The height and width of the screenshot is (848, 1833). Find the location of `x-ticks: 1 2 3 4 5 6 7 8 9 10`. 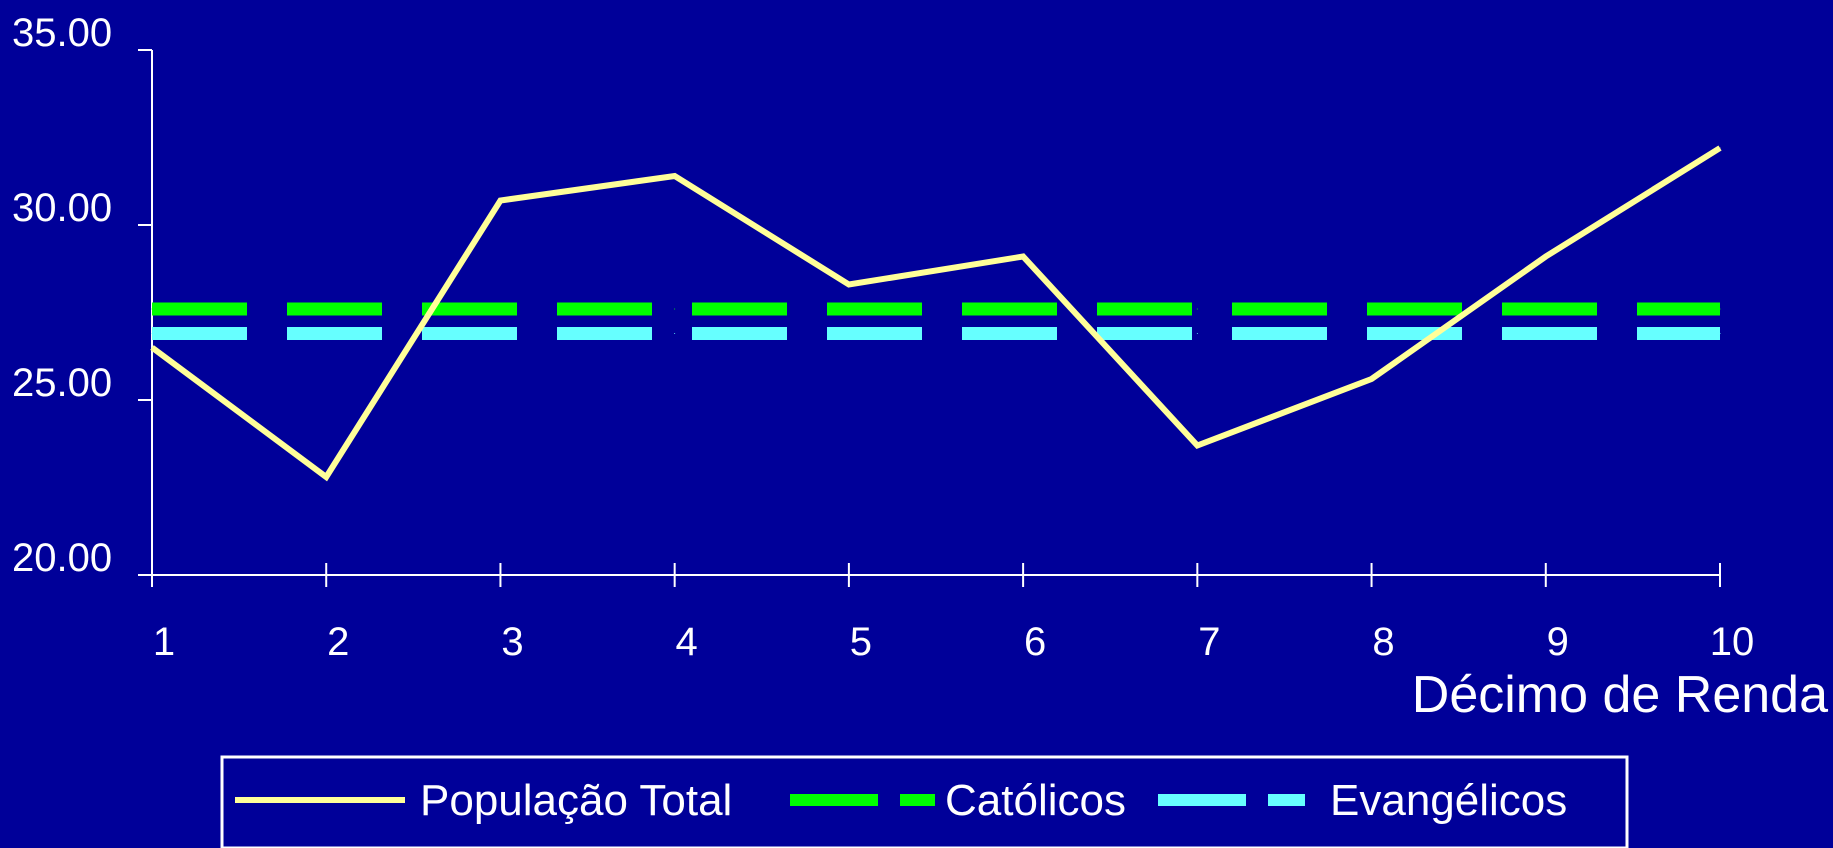

x-ticks: 1 2 3 4 5 6 7 8 9 10 is located at coordinates (953, 613).